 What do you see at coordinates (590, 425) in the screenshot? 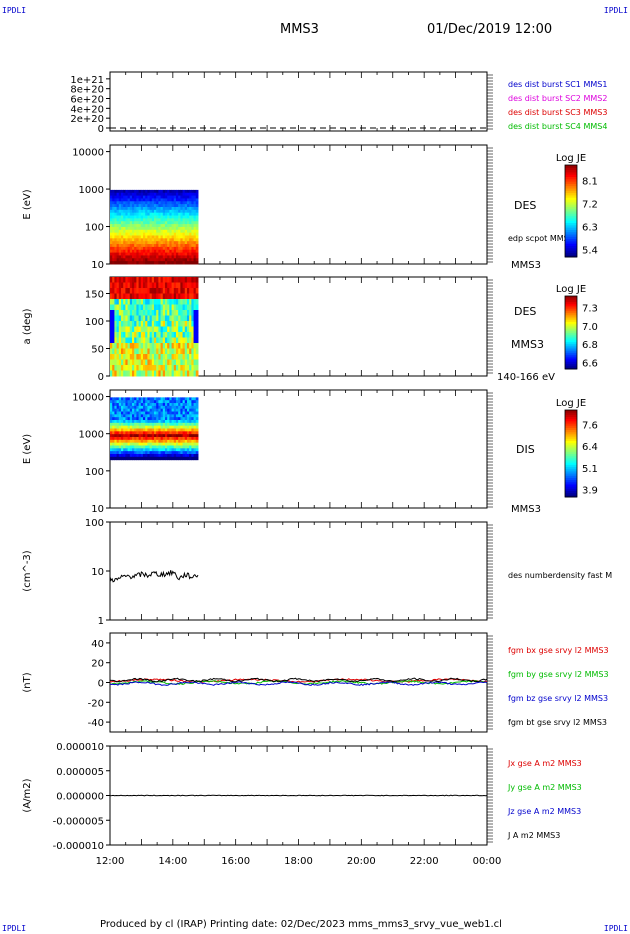
I see `panel-4-colorbar-tick: 7.6` at bounding box center [590, 425].